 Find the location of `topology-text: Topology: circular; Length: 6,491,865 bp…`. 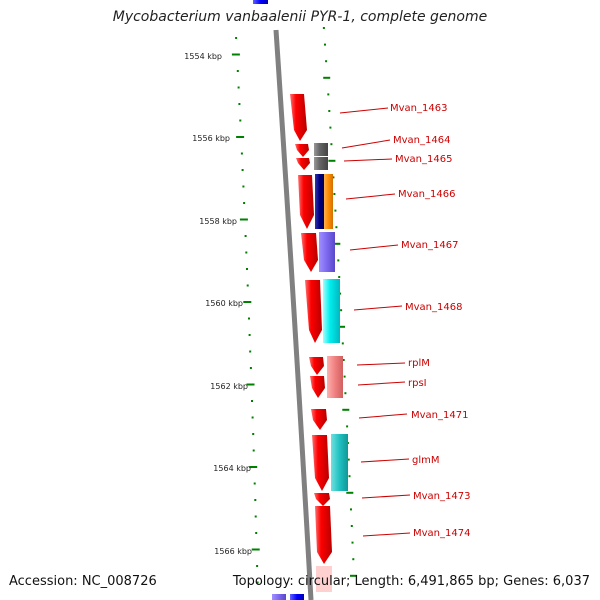

topology-text: Topology: circular; Length: 6,491,865 bp… is located at coordinates (411, 581).